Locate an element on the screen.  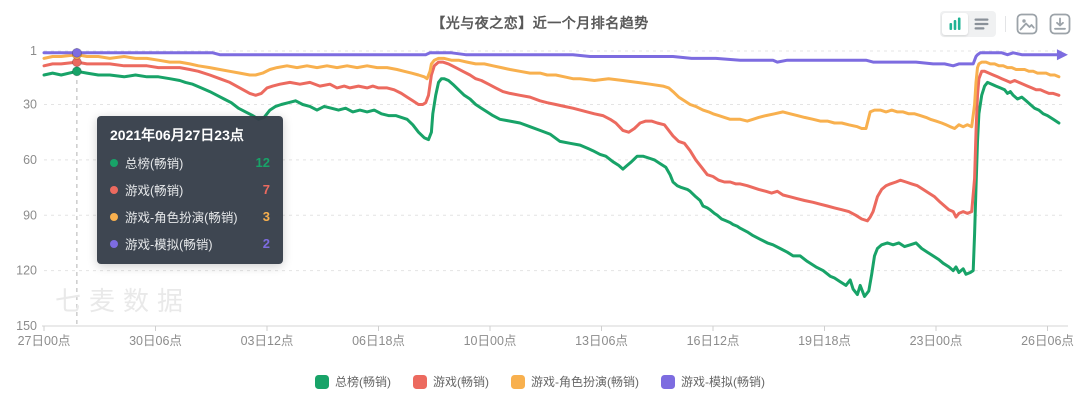
x-tick-label: 03日12点 is located at coordinates (267, 341).